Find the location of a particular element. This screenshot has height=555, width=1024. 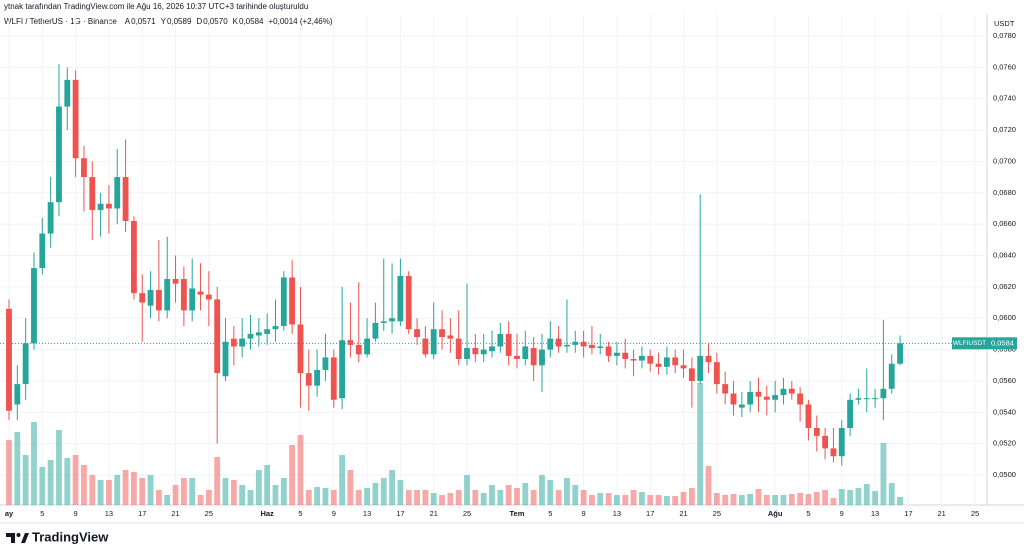

y-tick-label: 0,0780 is located at coordinates (1004, 35).